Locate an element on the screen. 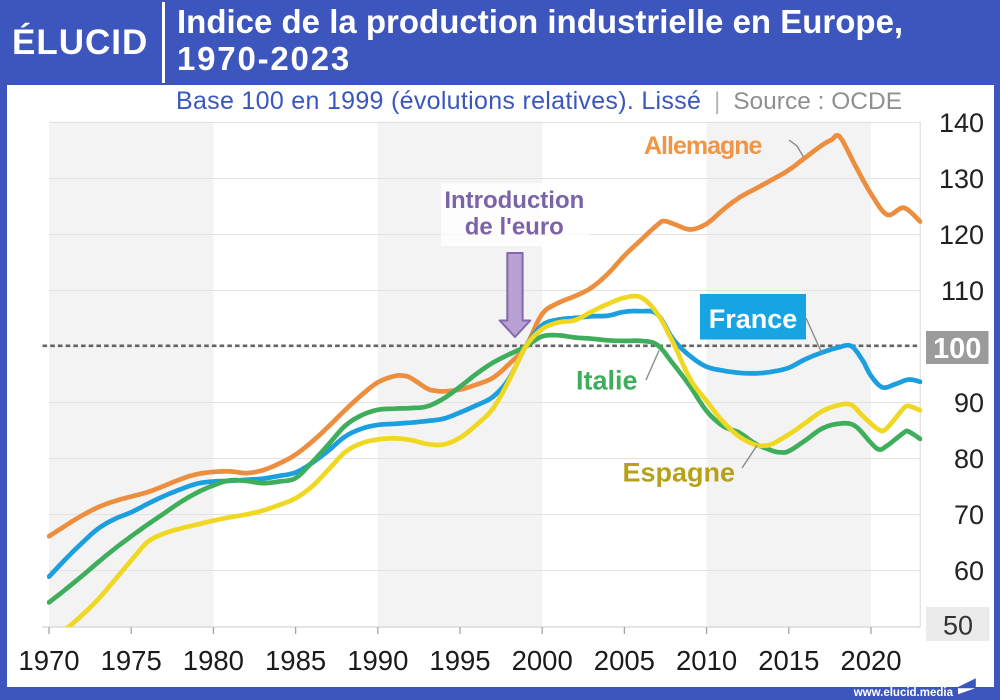  svg-text: Introduction is located at coordinates (514, 200).